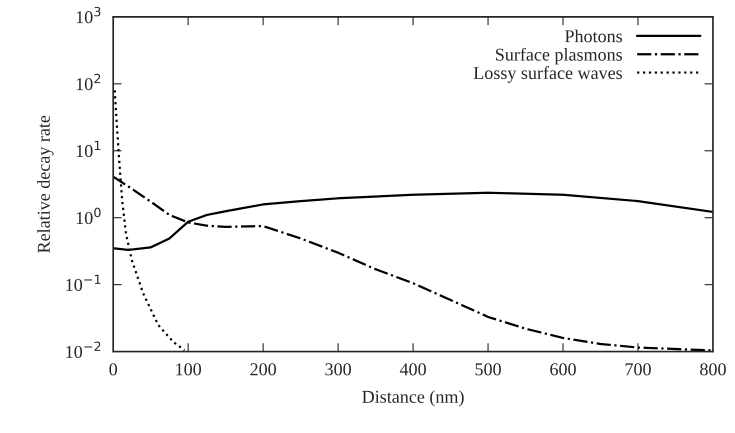  I want to click on x-tick-label: 200, so click(263, 369).